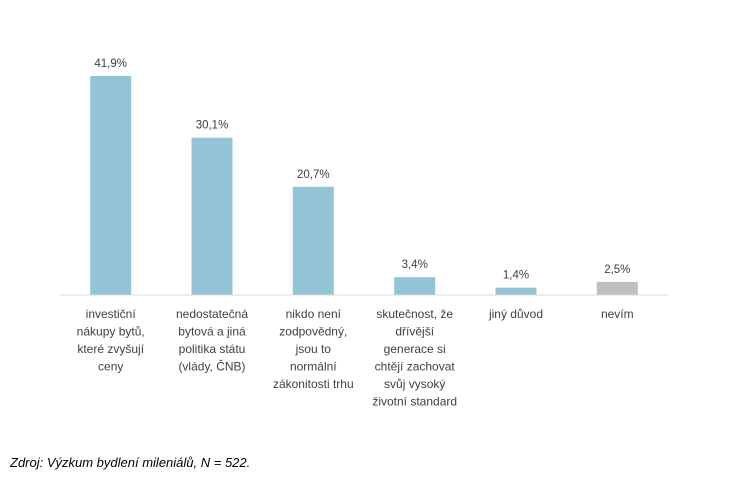  I want to click on category-label-line: jiný důvod, so click(515, 314).